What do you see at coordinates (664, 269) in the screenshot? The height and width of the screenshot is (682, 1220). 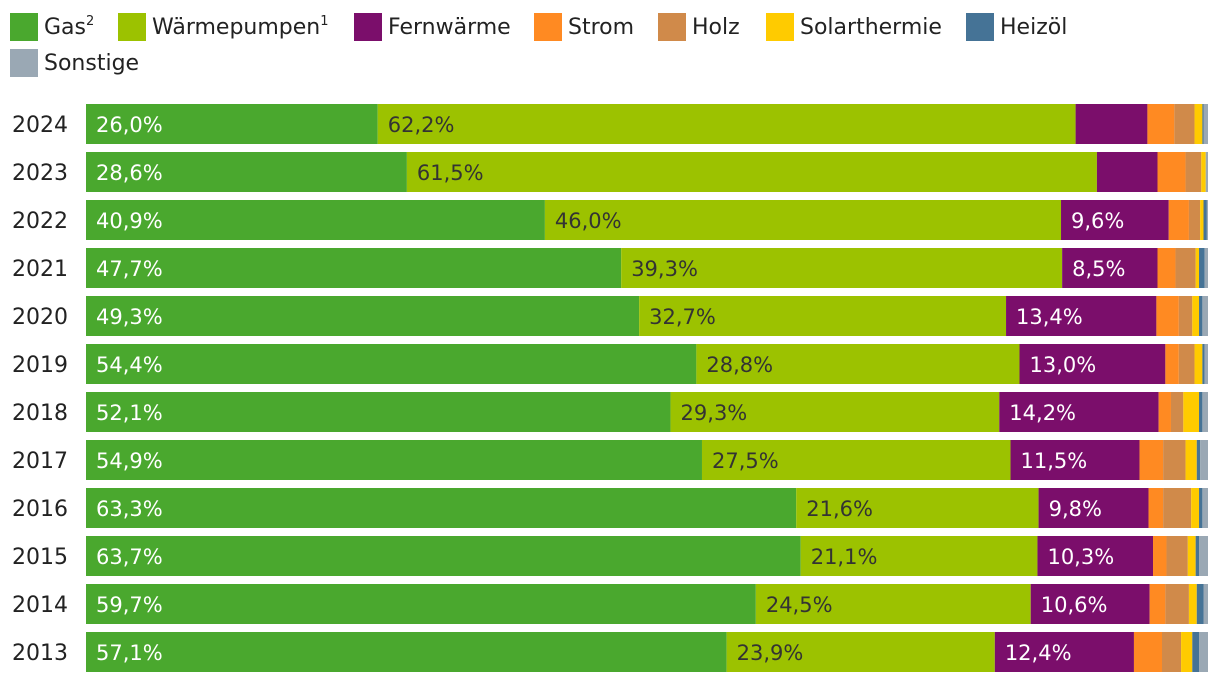 I see `data-label: 39,3%` at bounding box center [664, 269].